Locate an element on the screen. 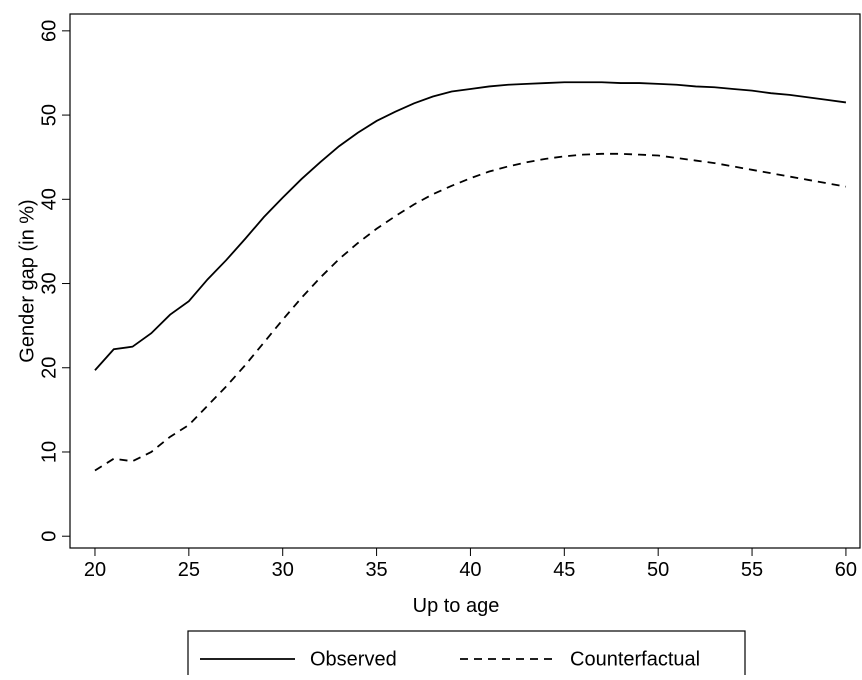  x-tick-label: 25 is located at coordinates (189, 570).